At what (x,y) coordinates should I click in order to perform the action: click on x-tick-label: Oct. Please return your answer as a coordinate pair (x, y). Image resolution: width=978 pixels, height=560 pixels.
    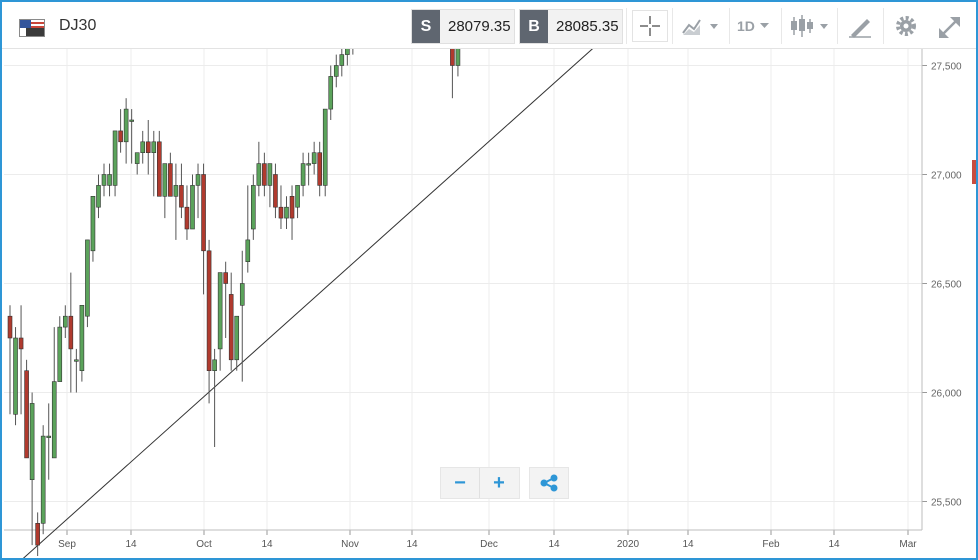
    Looking at the image, I should click on (204, 544).